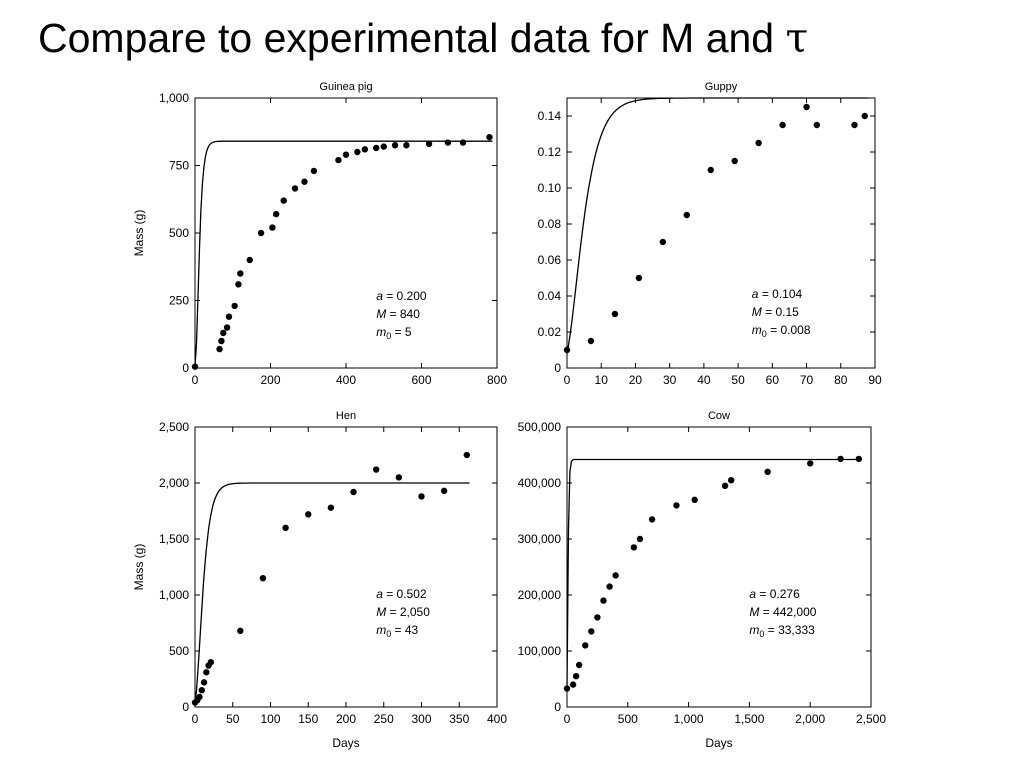 The width and height of the screenshot is (1024, 768). What do you see at coordinates (782, 612) in the screenshot?
I see `parameter-label: M = 442,000` at bounding box center [782, 612].